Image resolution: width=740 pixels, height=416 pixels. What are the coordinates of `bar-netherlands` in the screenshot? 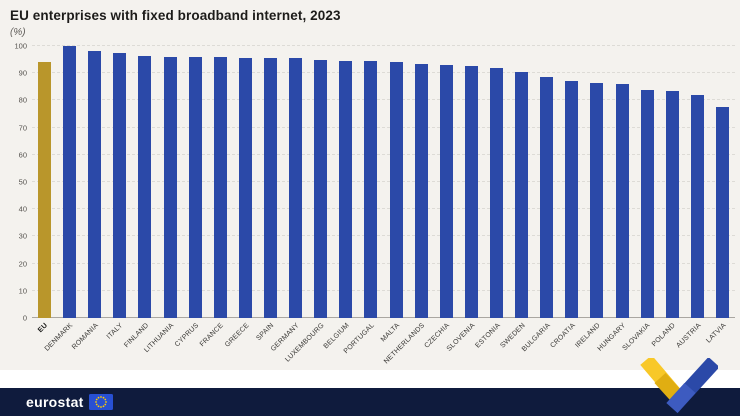 It's located at (421, 190).